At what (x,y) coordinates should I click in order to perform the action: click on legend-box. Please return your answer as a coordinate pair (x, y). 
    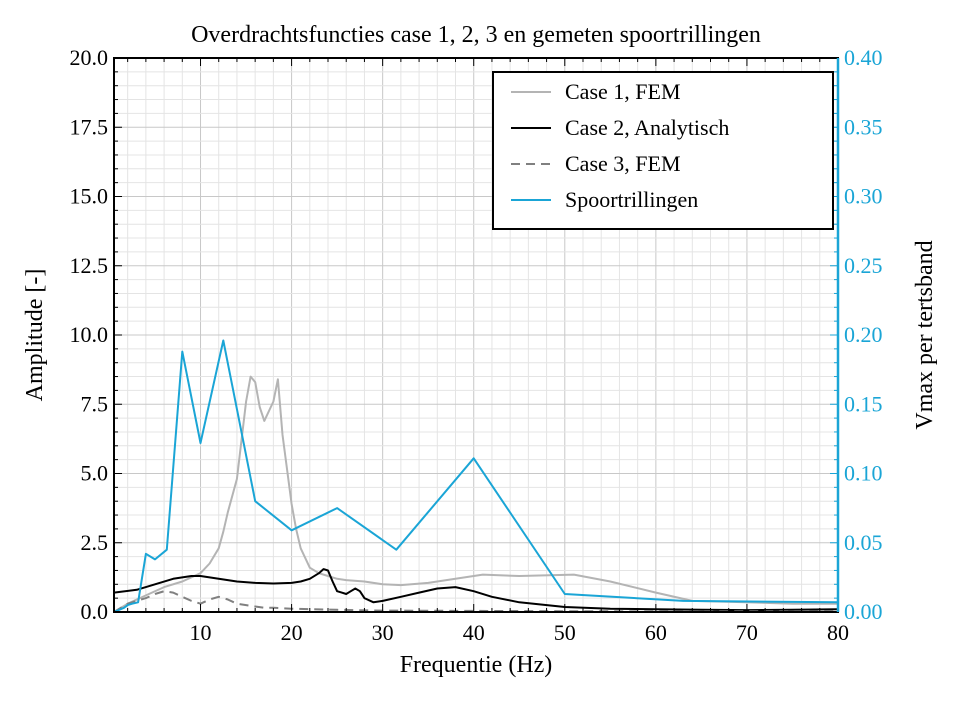
    Looking at the image, I should click on (663, 150).